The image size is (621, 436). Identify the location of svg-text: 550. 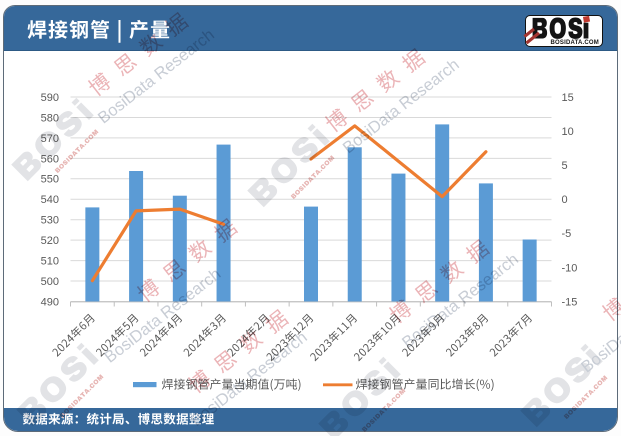
(50, 180).